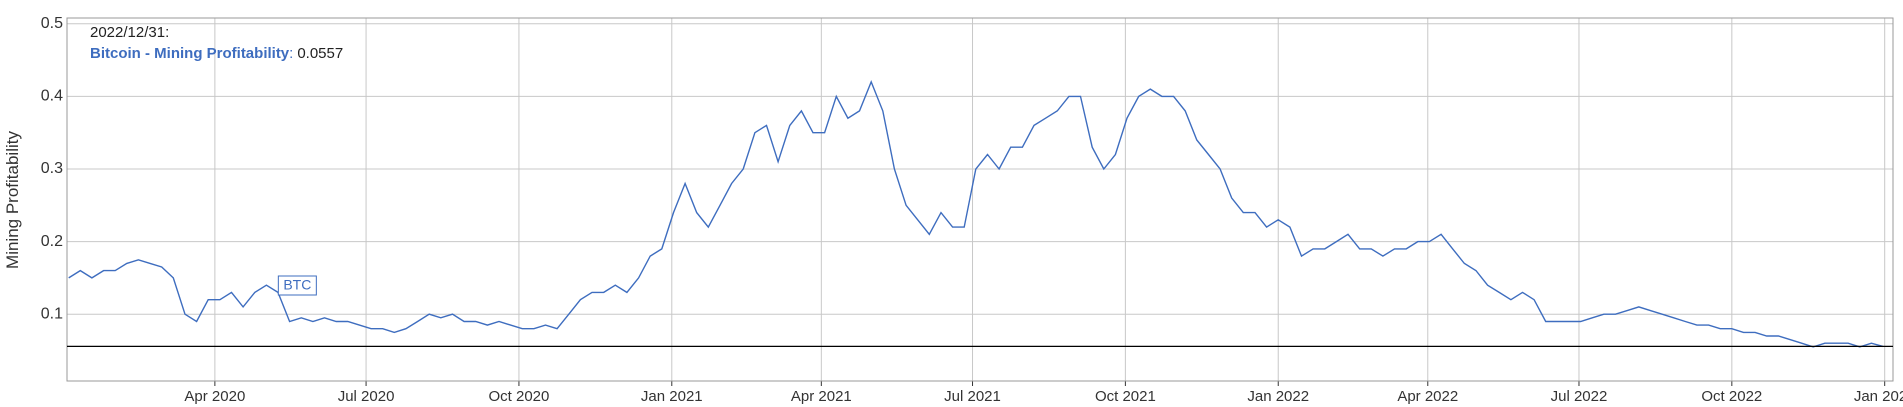 The height and width of the screenshot is (407, 1903). What do you see at coordinates (52, 23) in the screenshot?
I see `y-tick-label: 0.5` at bounding box center [52, 23].